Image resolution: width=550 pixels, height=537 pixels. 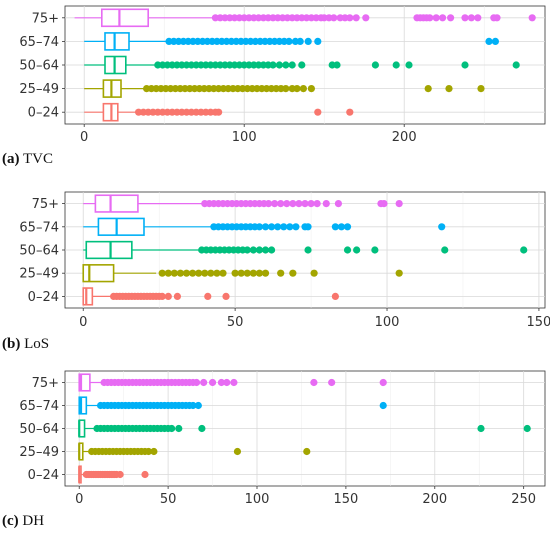 What do you see at coordinates (257, 499) in the screenshot?
I see `dh-x-tick-label: 100` at bounding box center [257, 499].